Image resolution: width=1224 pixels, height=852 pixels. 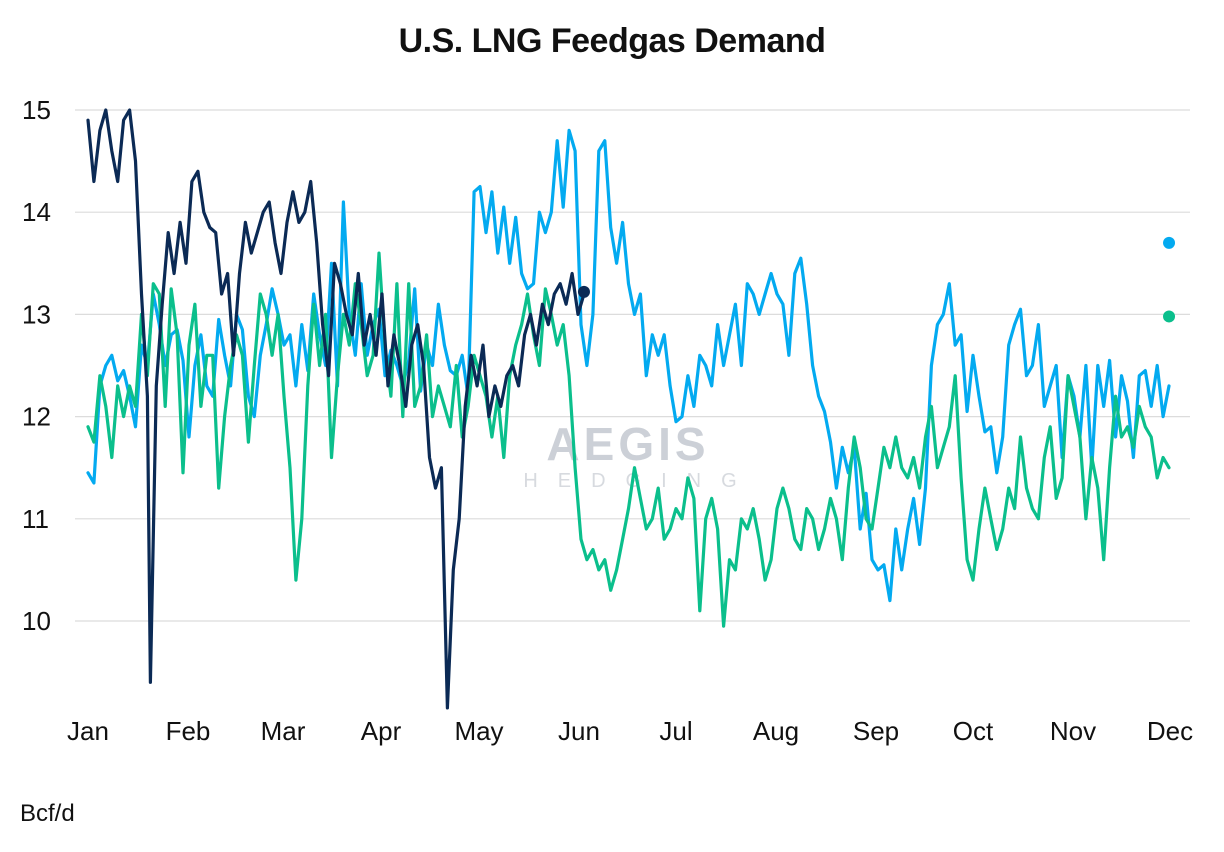 What do you see at coordinates (88, 731) in the screenshot?
I see `x-tick-label-jan: Jan` at bounding box center [88, 731].